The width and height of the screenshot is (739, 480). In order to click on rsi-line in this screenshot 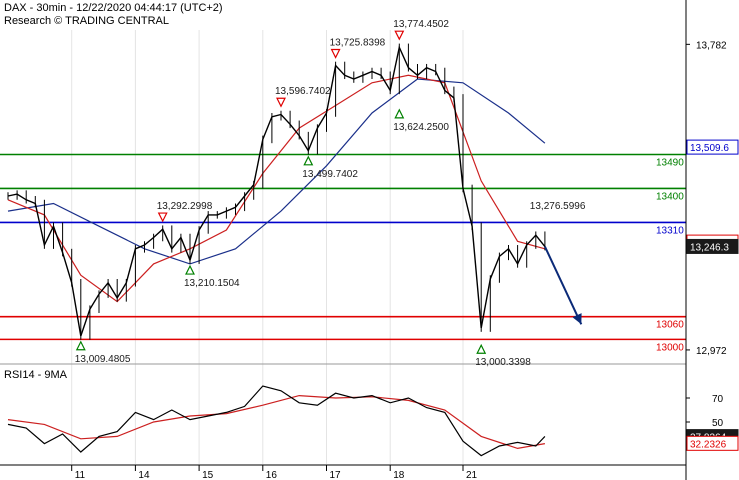, I will do `click(276, 421)`.